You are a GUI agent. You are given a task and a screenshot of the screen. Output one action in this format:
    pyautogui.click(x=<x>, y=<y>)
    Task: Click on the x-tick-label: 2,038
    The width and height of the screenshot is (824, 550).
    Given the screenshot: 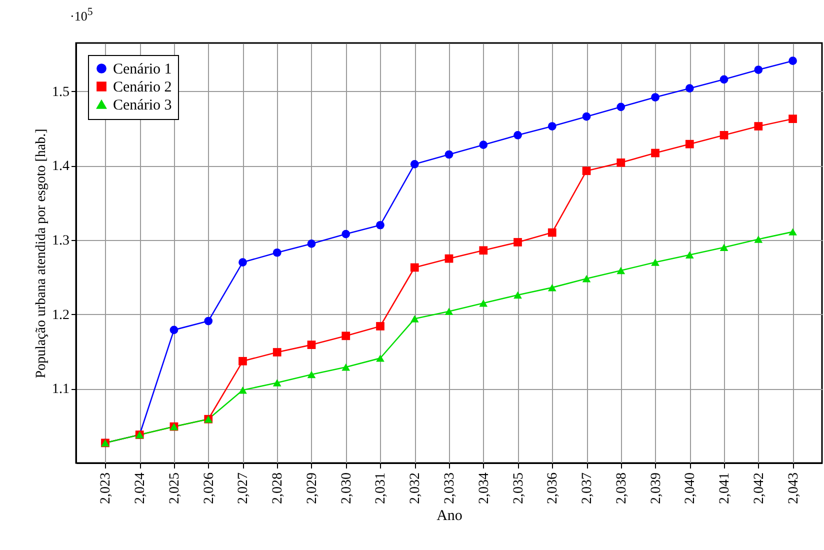 What is the action you would take?
    pyautogui.click(x=622, y=488)
    